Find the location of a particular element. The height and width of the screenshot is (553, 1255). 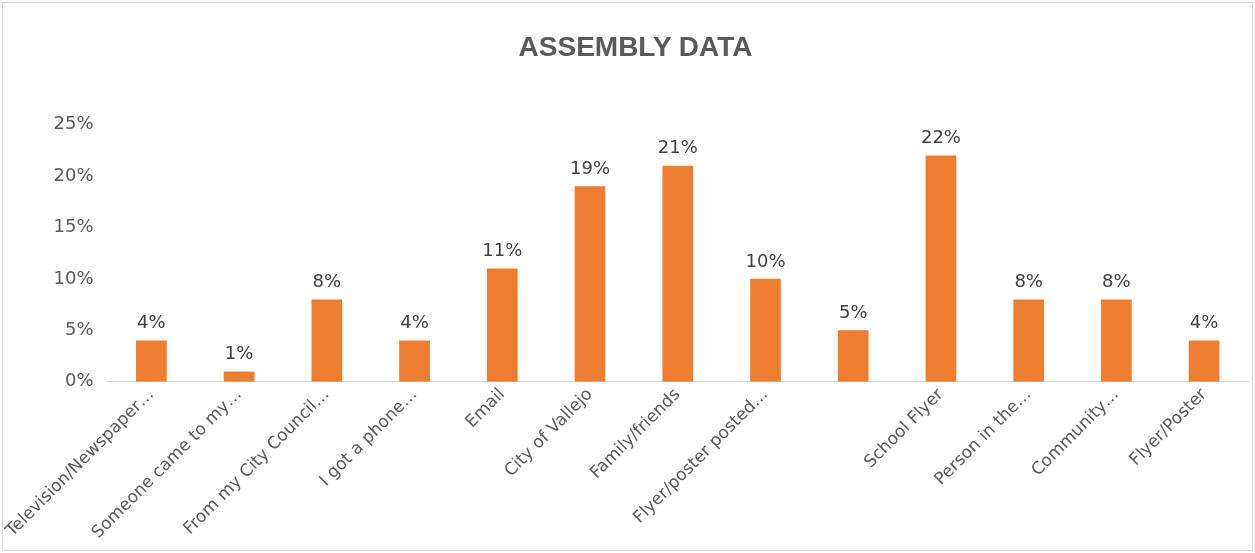

data-label: 21% is located at coordinates (677, 147).